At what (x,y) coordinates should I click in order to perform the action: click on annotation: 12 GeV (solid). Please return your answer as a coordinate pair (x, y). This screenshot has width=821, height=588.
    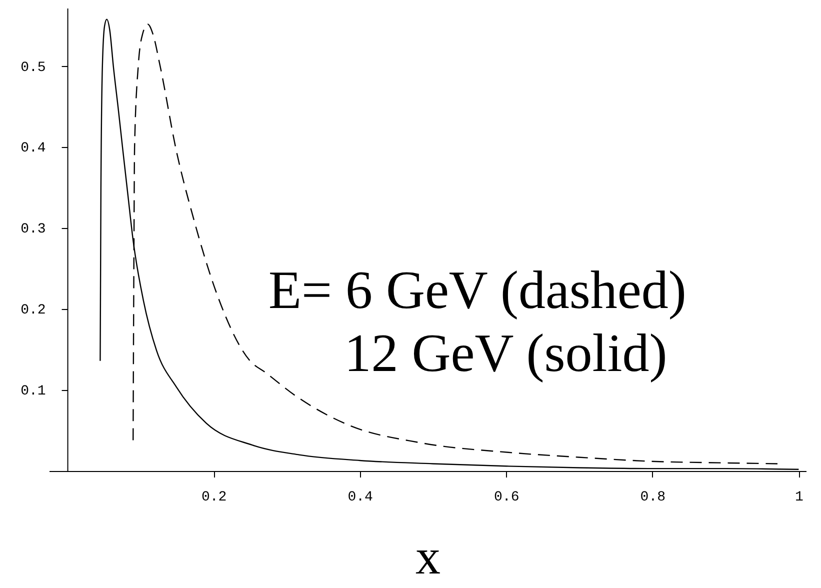
    Looking at the image, I should click on (506, 353).